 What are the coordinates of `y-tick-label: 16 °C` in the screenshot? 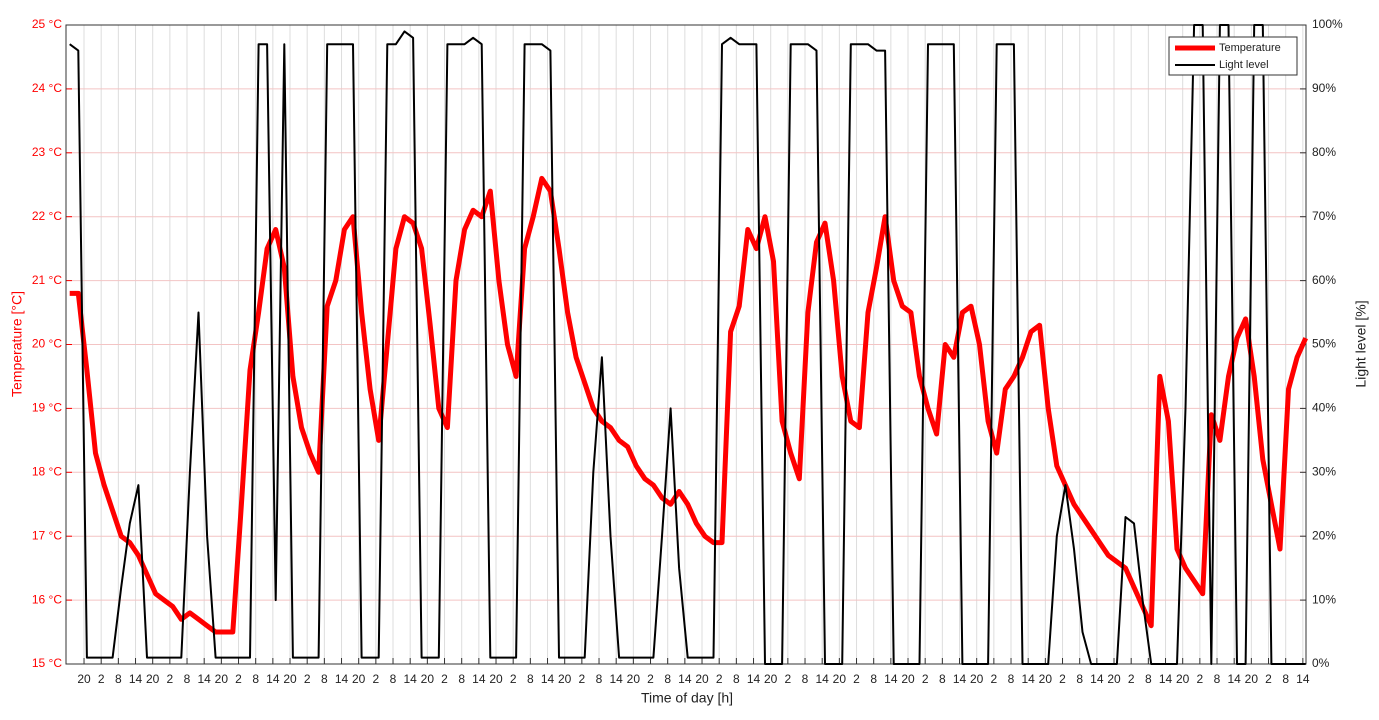 It's located at (47, 599).